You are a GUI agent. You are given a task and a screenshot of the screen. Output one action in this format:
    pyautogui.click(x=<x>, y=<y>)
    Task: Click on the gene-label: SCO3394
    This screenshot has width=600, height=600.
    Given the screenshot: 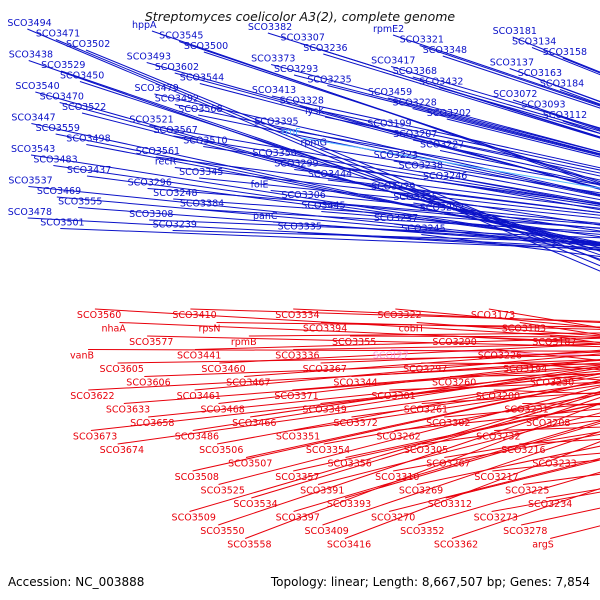 What is the action you would take?
    pyautogui.click(x=325, y=329)
    